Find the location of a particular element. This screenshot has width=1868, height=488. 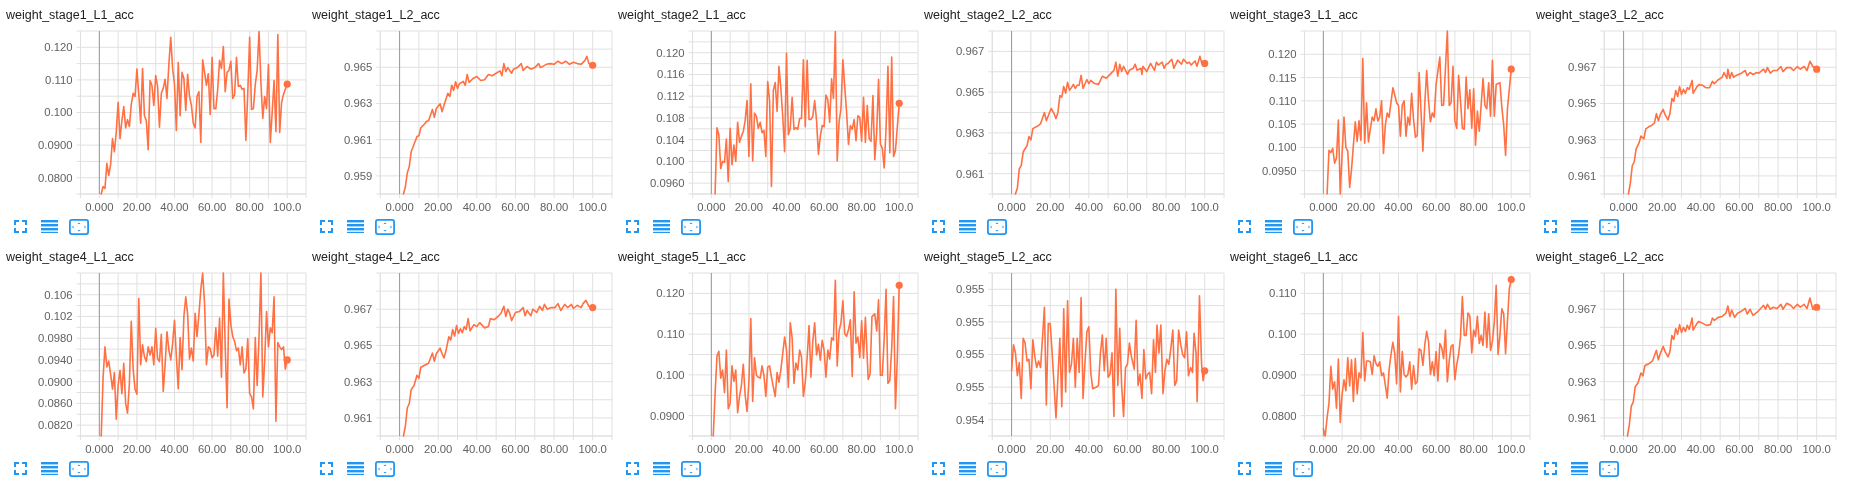

y-tick-label: 0.0960 is located at coordinates (667, 183).